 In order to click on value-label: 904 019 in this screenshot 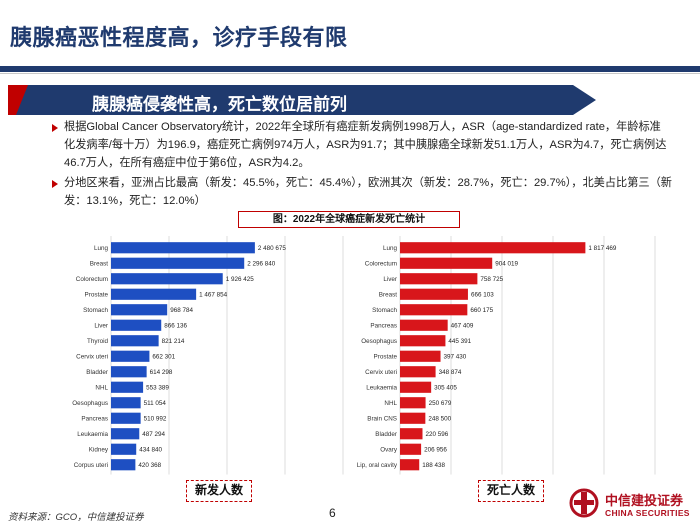, I will do `click(506, 264)`.